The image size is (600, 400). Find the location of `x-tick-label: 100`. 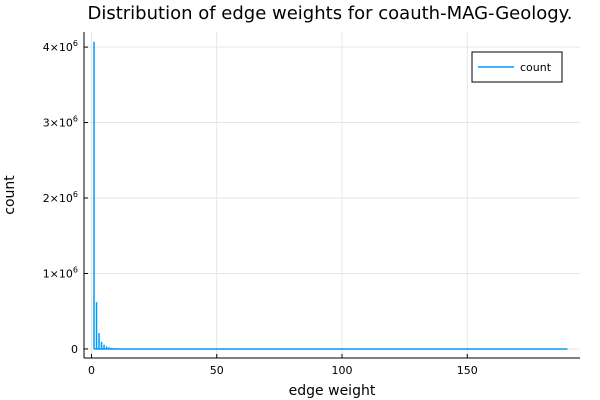

x-tick-label: 100 is located at coordinates (342, 370).